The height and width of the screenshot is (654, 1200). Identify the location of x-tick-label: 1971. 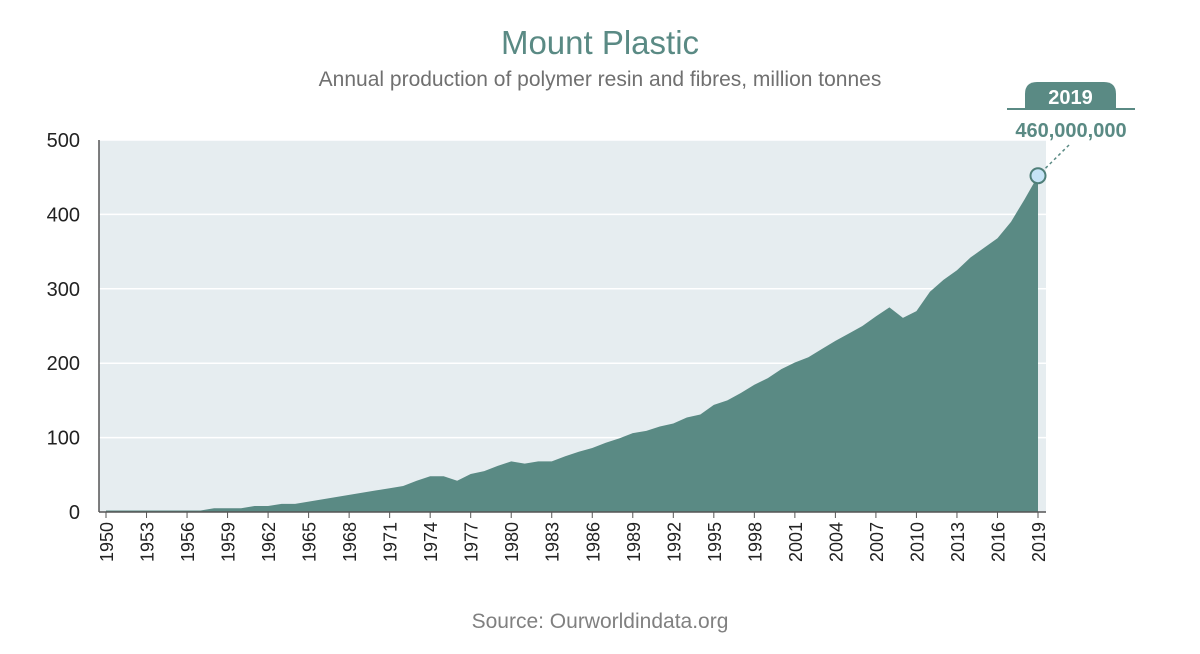
(391, 542).